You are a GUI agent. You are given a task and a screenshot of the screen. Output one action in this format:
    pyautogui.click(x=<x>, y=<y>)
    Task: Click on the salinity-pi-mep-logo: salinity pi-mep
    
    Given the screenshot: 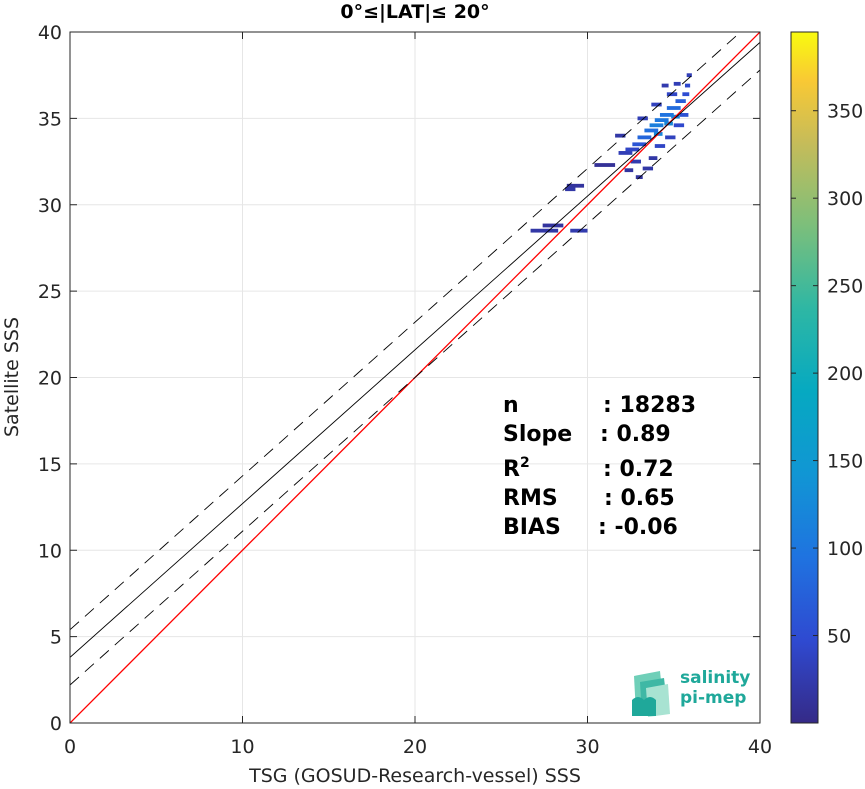 What is the action you would take?
    pyautogui.click(x=691, y=692)
    